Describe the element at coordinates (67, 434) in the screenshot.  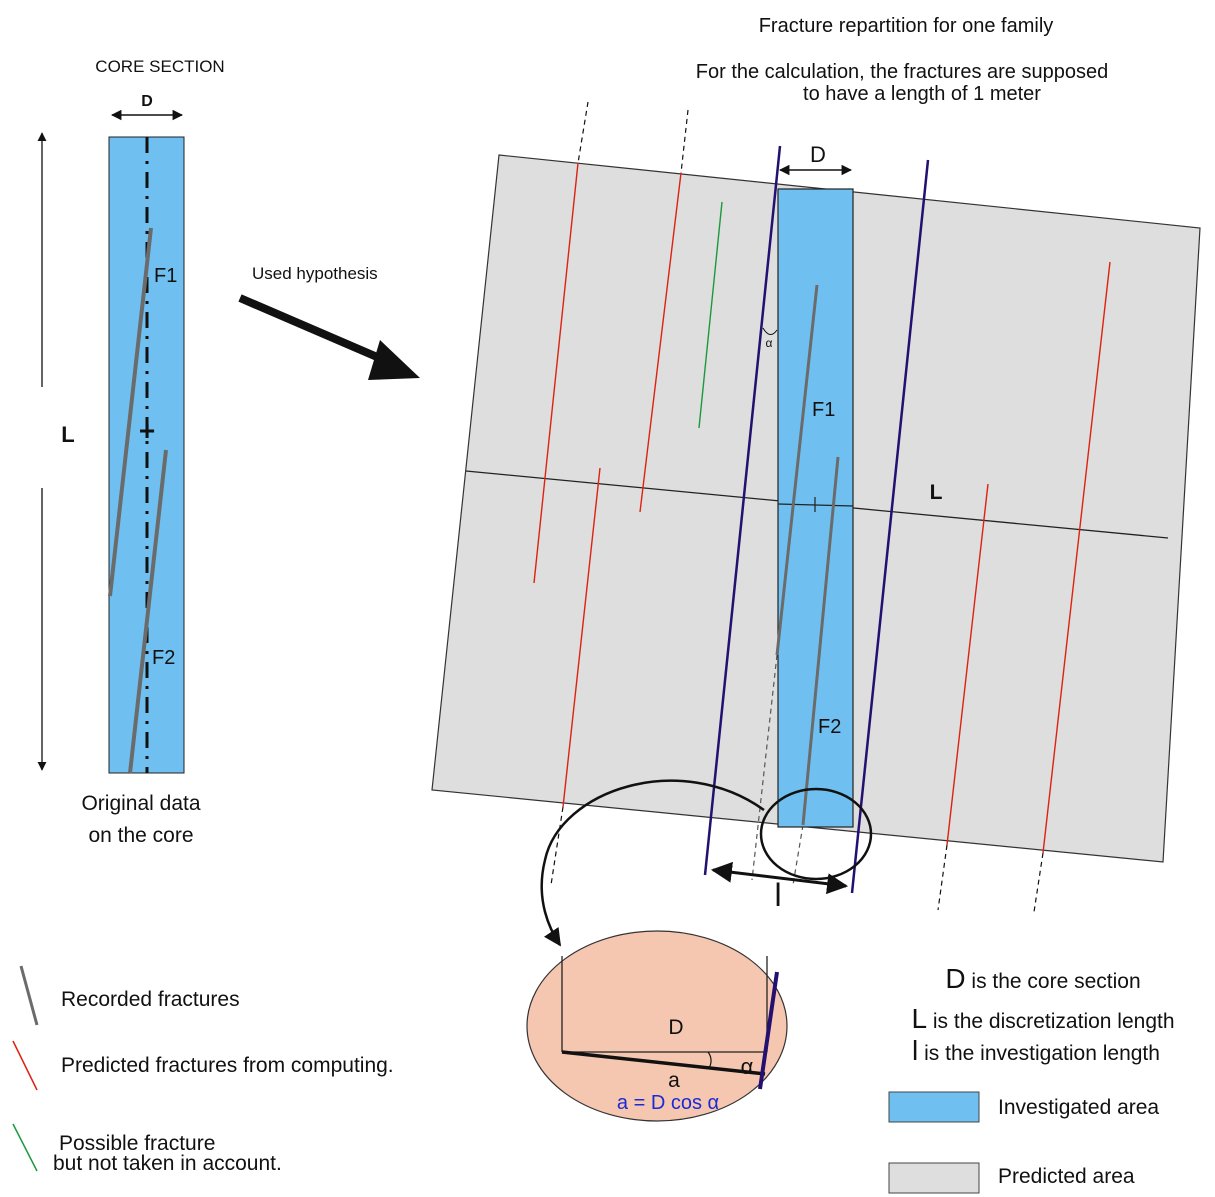
I see `core-length-label: L` at that location.